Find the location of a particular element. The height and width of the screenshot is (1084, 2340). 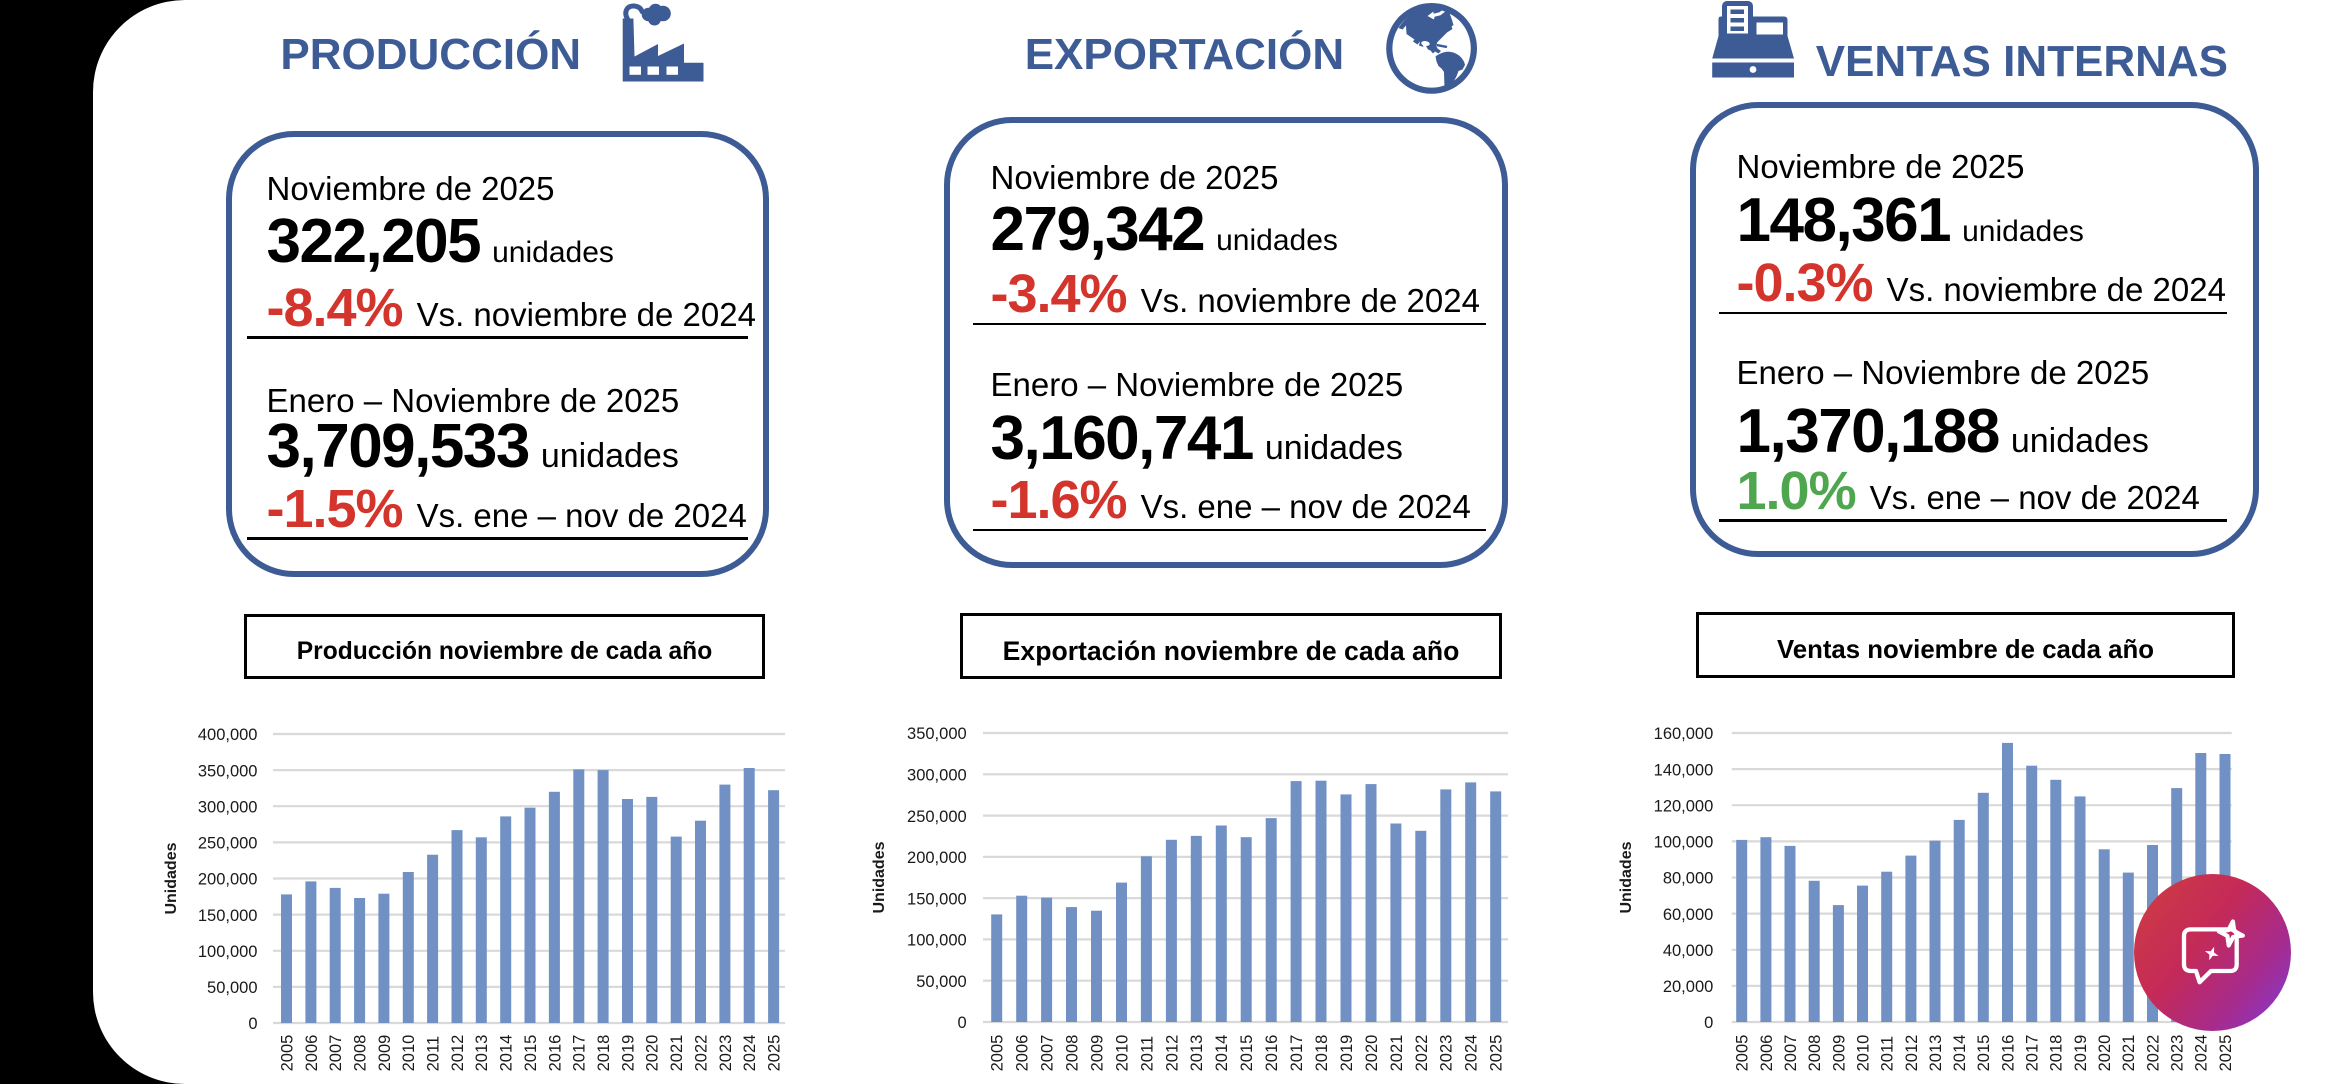

svg-text: 400,000 is located at coordinates (228, 735).